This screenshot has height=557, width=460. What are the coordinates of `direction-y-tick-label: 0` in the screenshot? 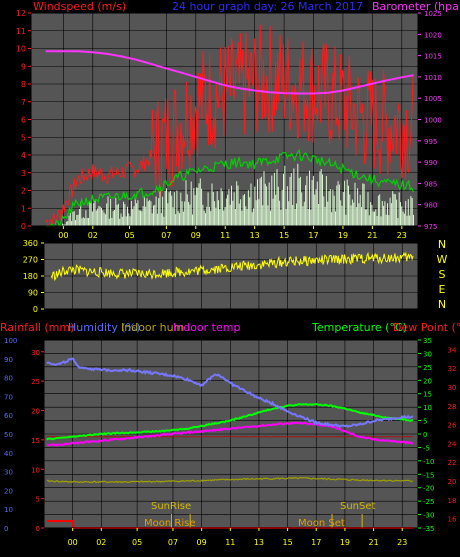 It's located at (35, 309).